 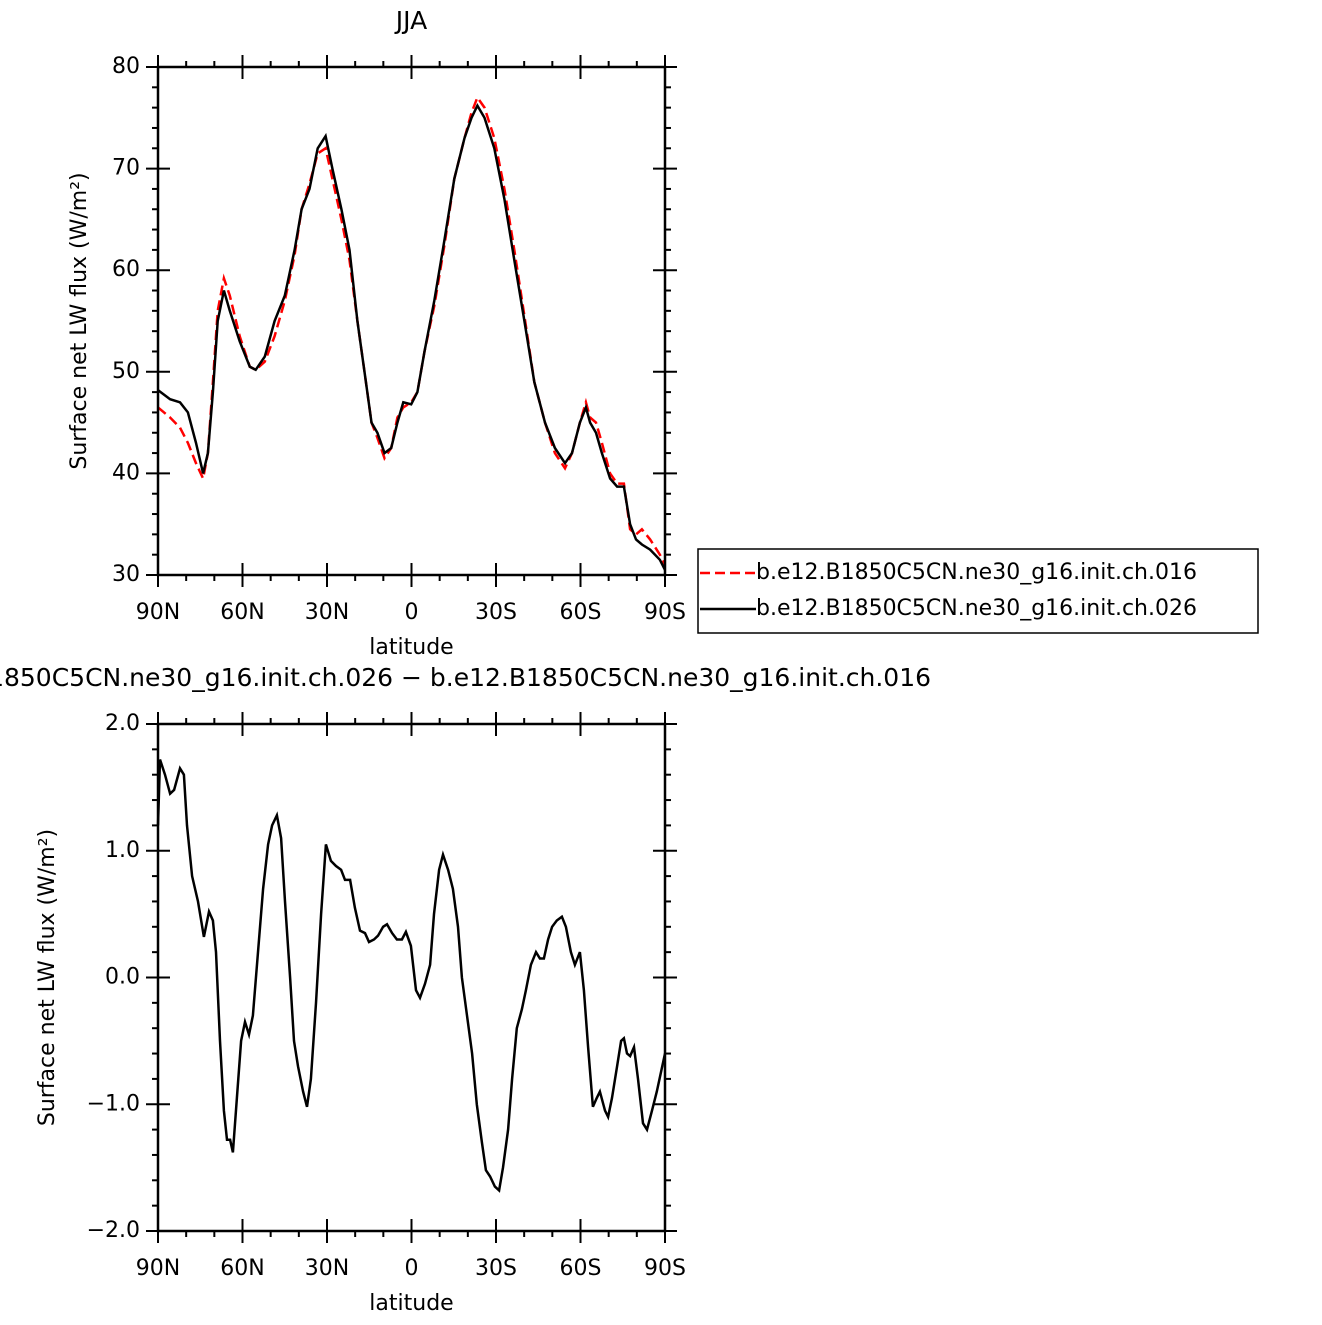 I want to click on y-tick-label: 40, so click(x=126, y=472).